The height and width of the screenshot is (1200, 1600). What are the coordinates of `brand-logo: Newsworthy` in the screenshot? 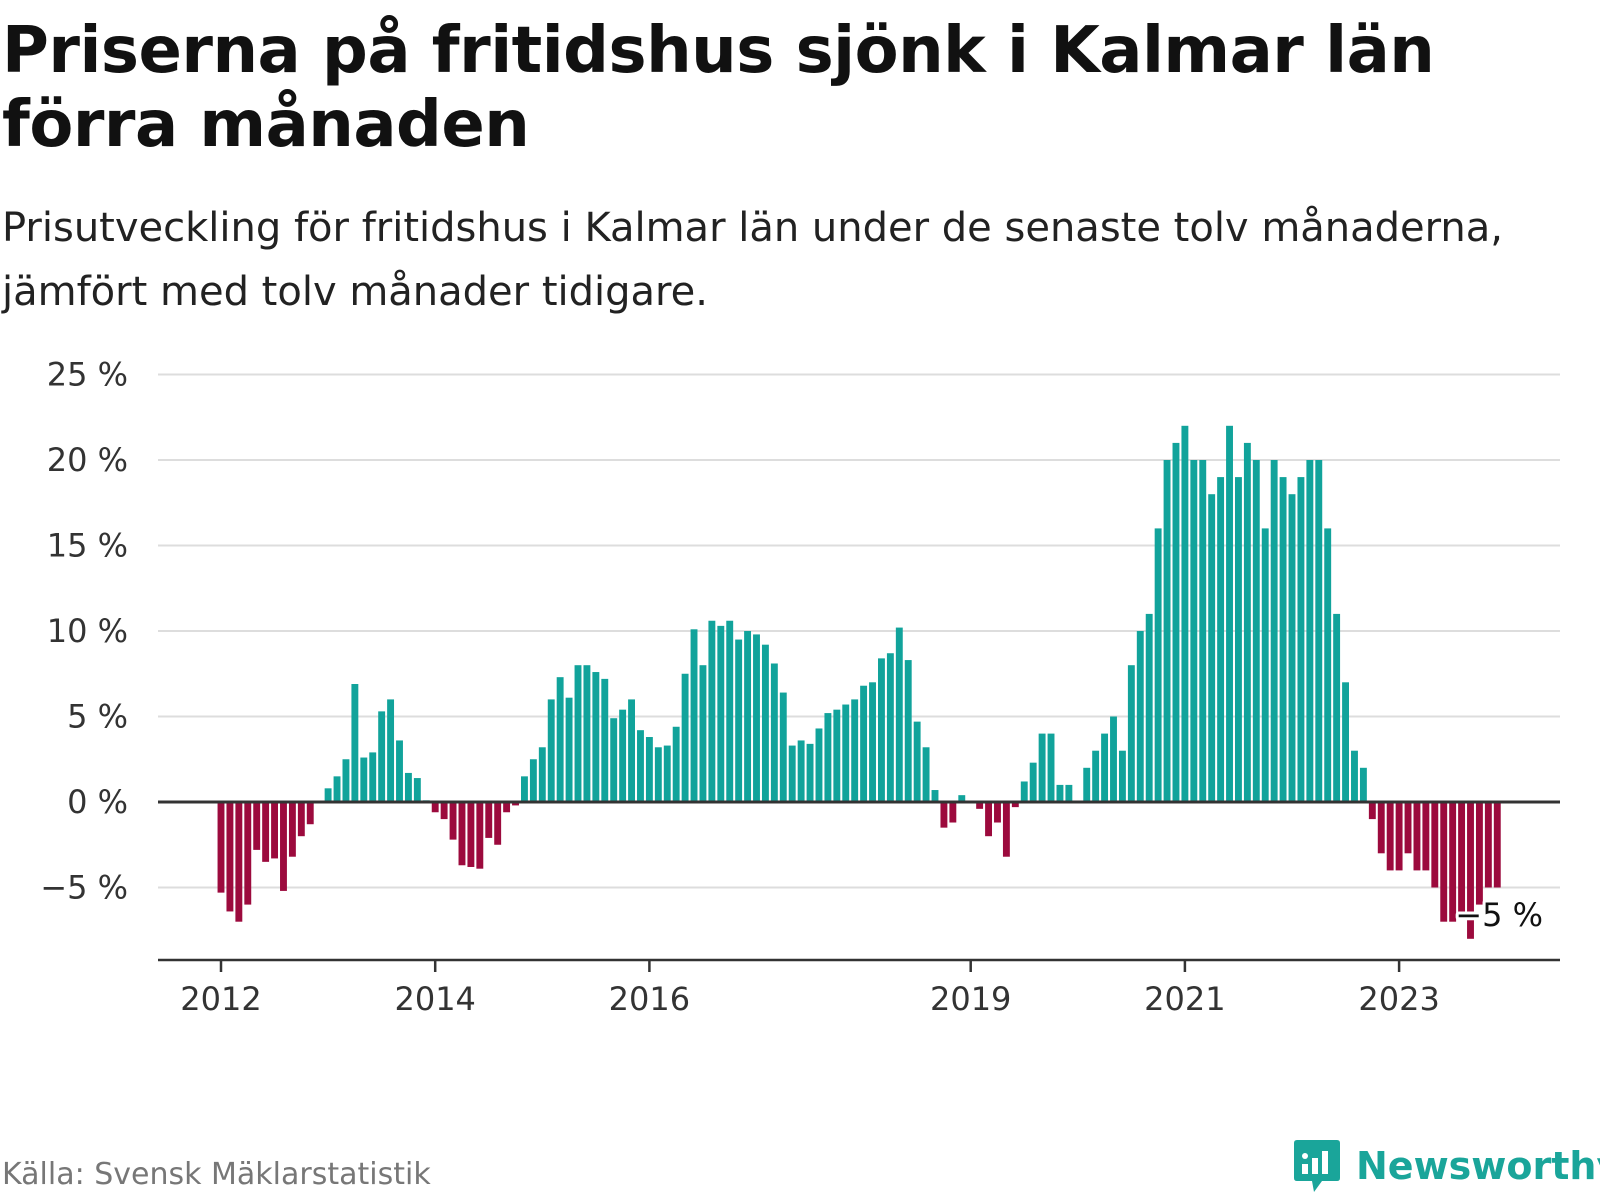 It's located at (1446, 1166).